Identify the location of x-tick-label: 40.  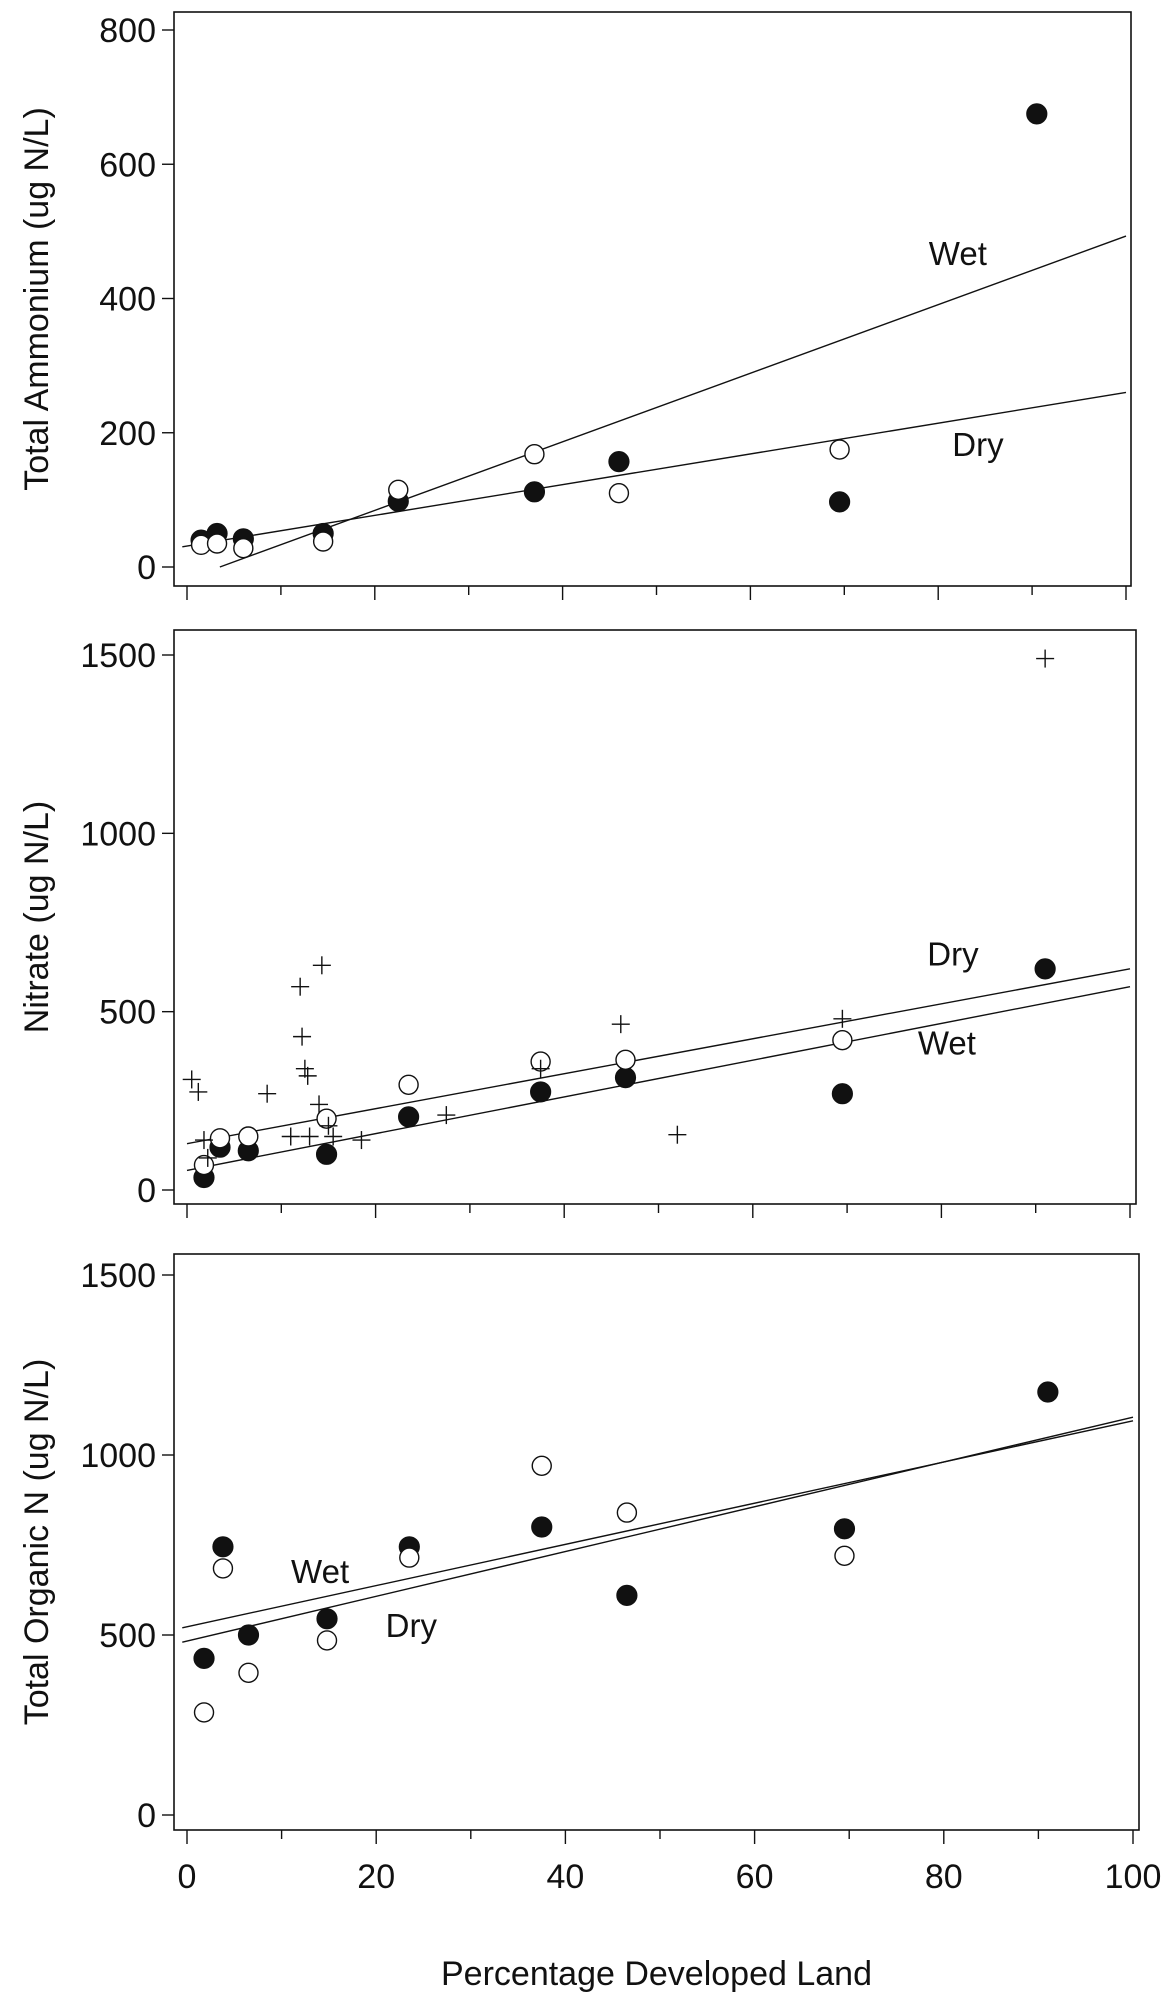
(565, 1877).